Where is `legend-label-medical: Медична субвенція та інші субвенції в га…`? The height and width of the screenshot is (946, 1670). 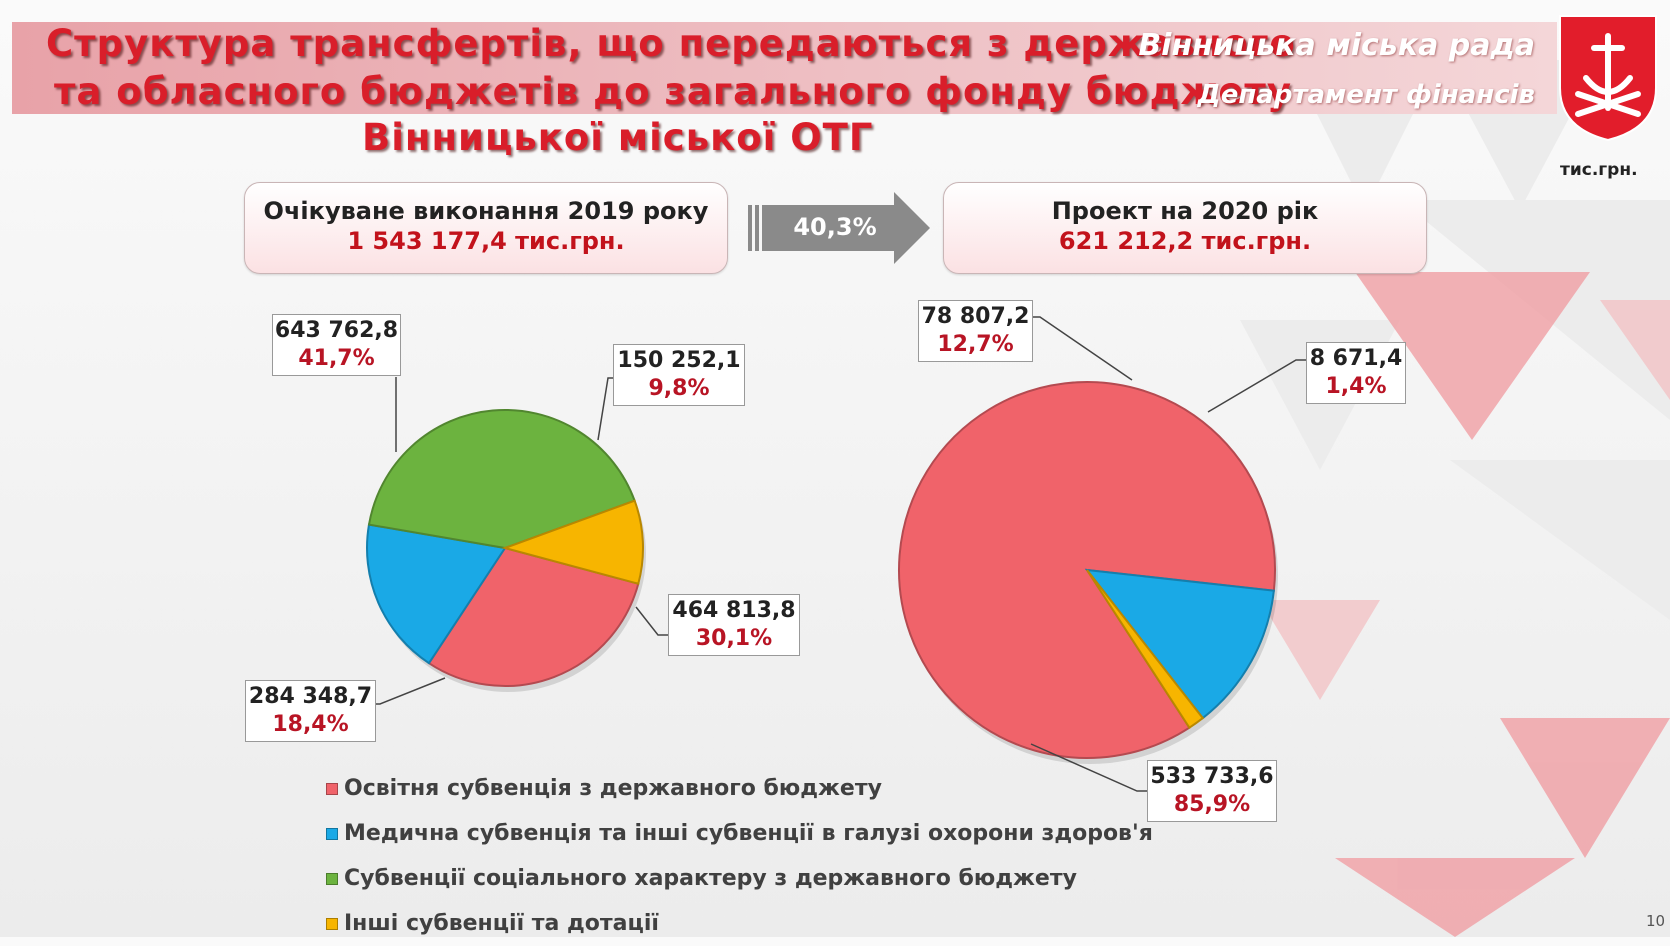 legend-label-medical: Медична субвенція та інші субвенції в га… is located at coordinates (748, 833).